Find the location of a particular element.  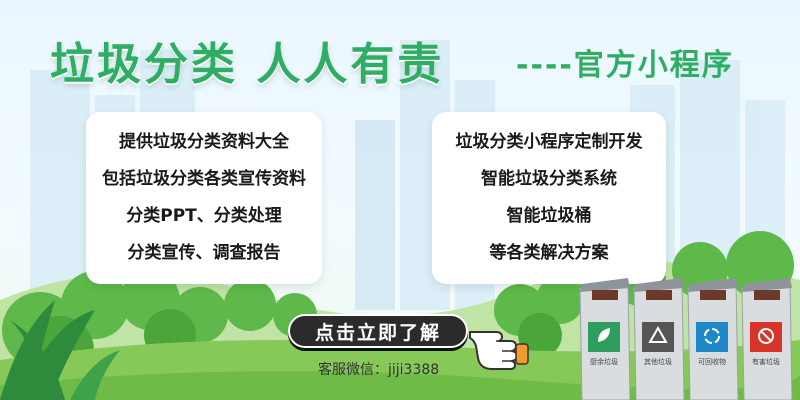

recycling-bins: 厨余垃圾 其他垃圾 可回收物 有害垃圾 is located at coordinates (686, 339).